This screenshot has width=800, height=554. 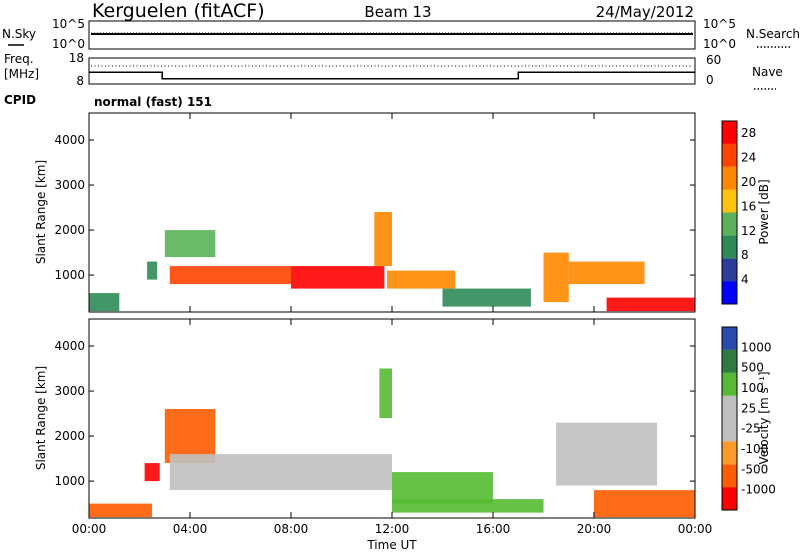 What do you see at coordinates (493, 529) in the screenshot?
I see `velocity-x-tick-label: 16:00` at bounding box center [493, 529].